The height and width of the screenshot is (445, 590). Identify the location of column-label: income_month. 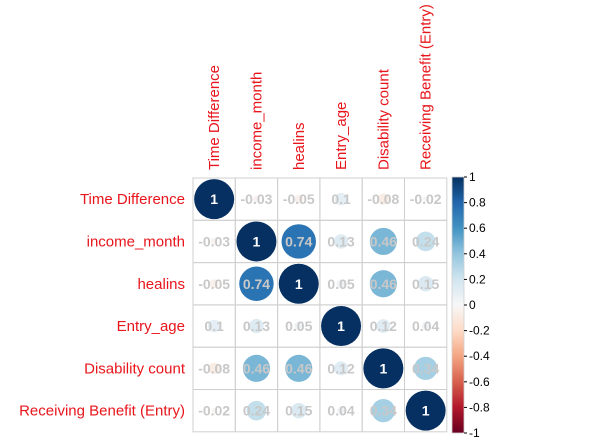
(256, 121).